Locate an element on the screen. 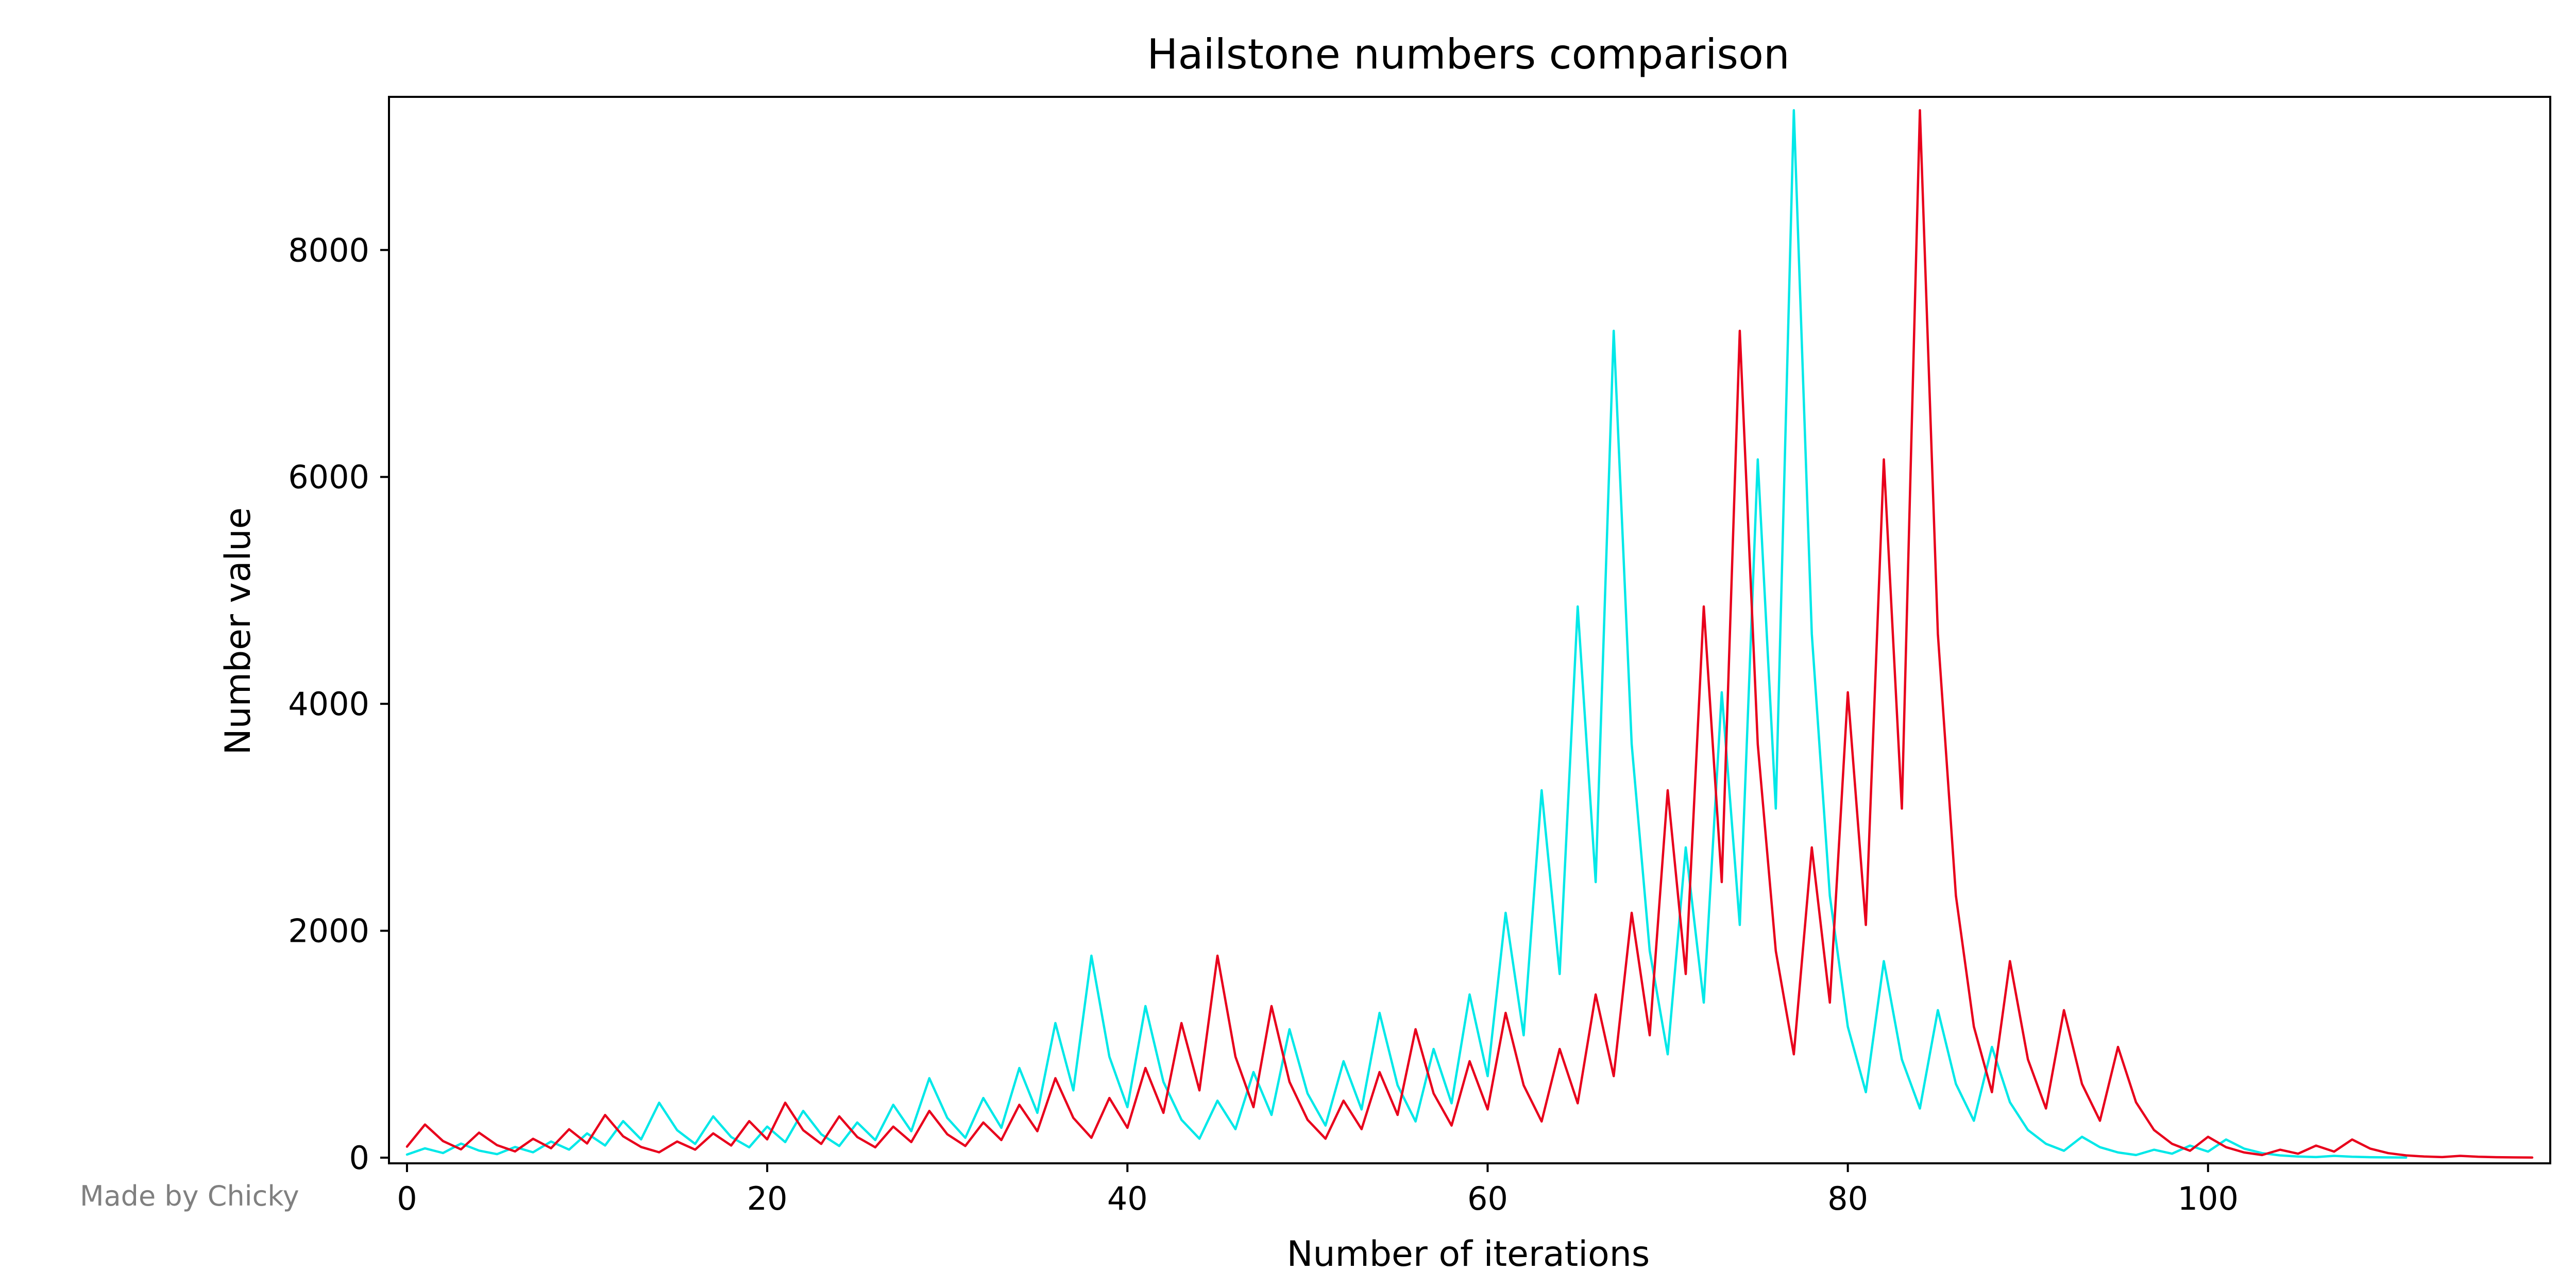 This screenshot has width=2576, height=1288. credit-watermark: Made by Chicky is located at coordinates (189, 1196).